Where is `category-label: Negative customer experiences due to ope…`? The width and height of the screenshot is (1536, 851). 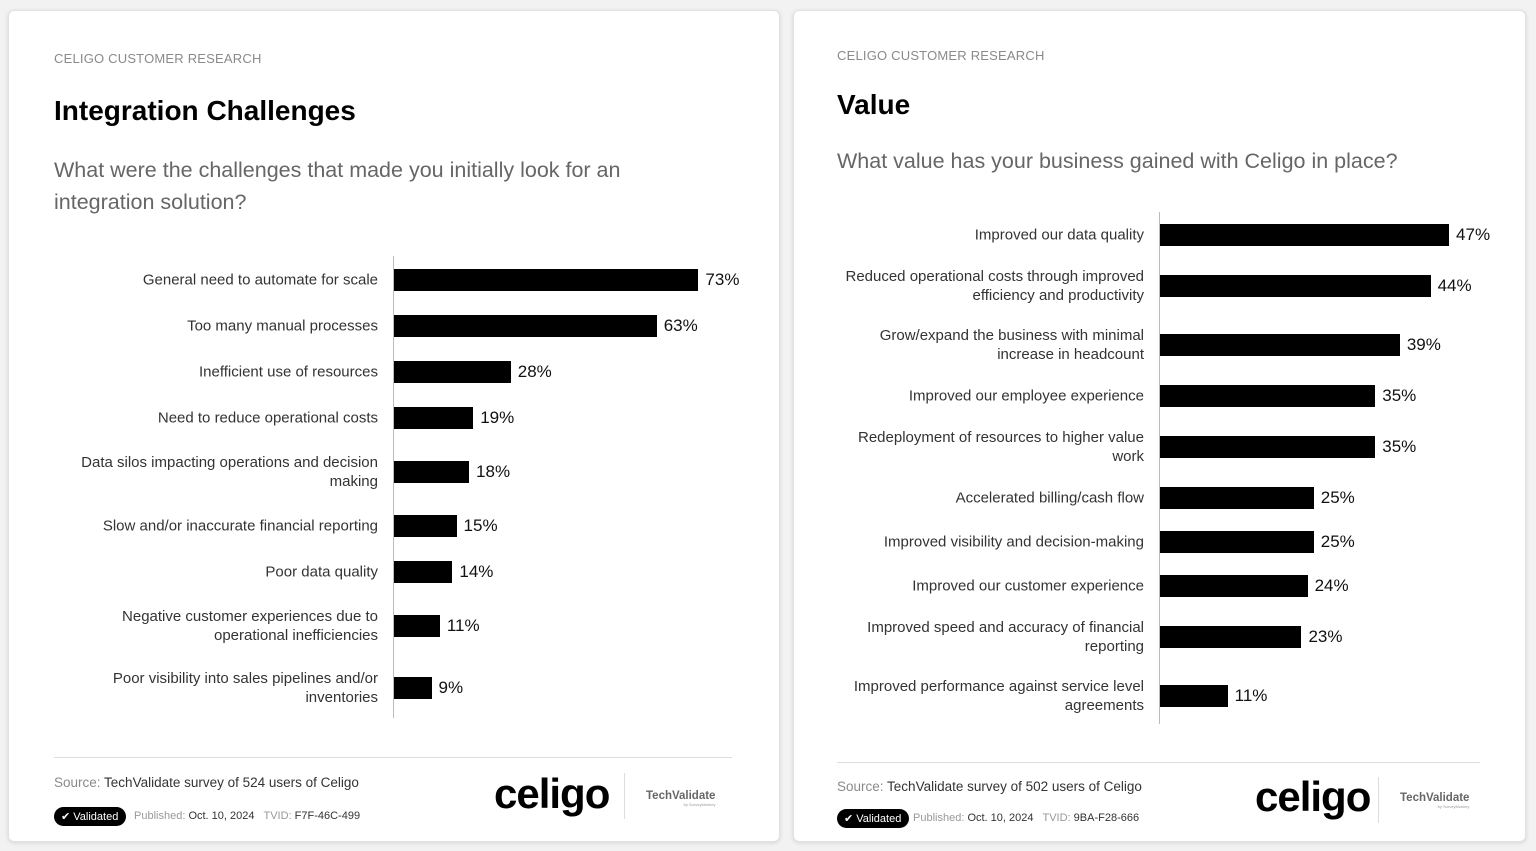 category-label: Negative customer experiences due to ope… is located at coordinates (250, 626).